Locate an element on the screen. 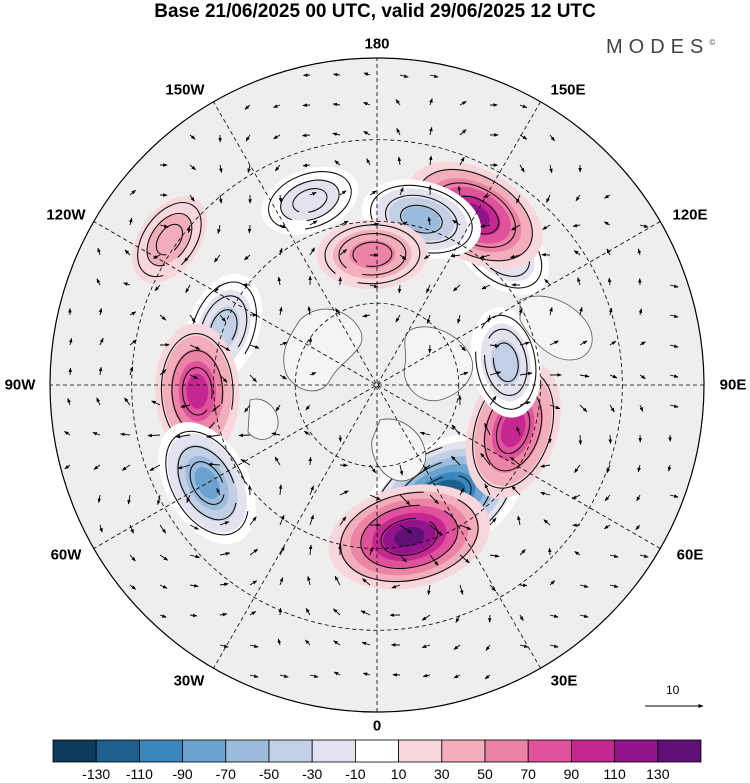 The width and height of the screenshot is (750, 783). colorbar-tick-label: -90 is located at coordinates (182, 774).